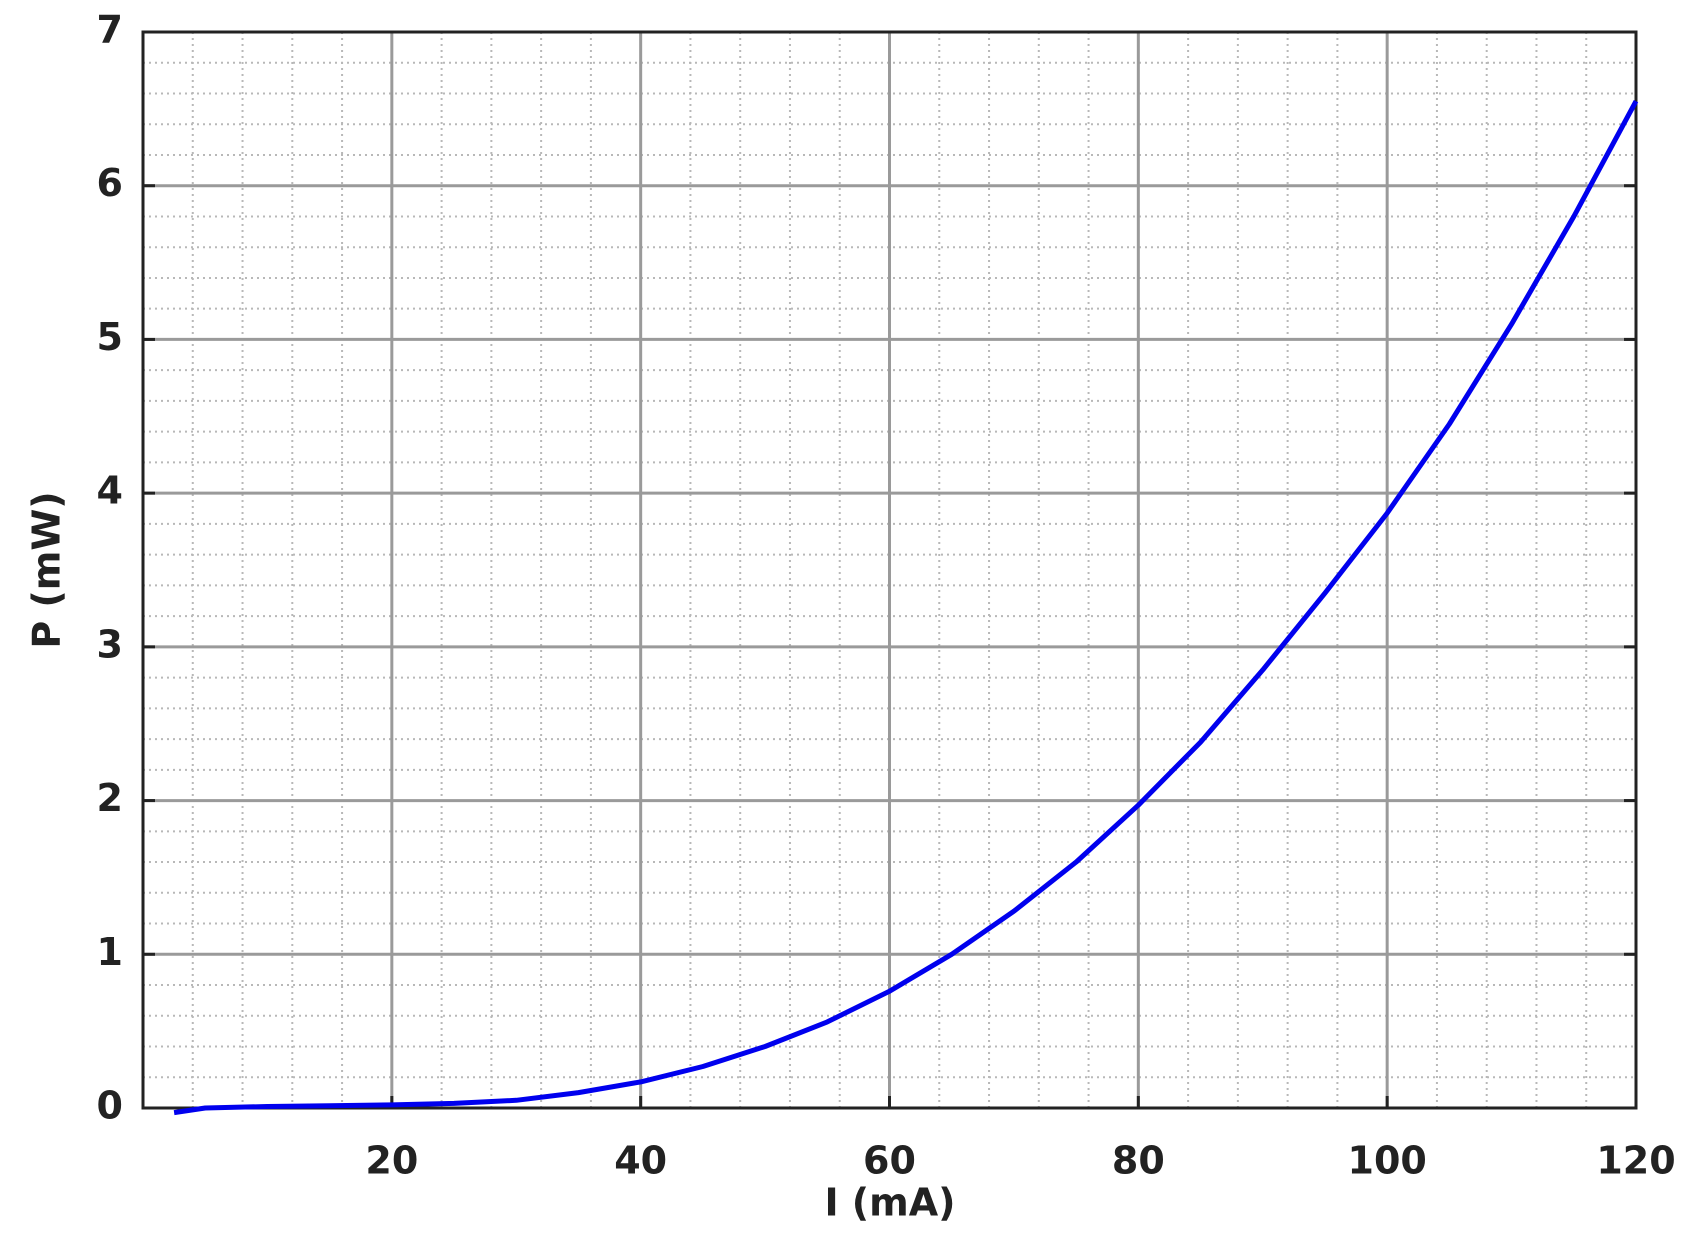  I want to click on y-tick-label: 0, so click(110, 1106).